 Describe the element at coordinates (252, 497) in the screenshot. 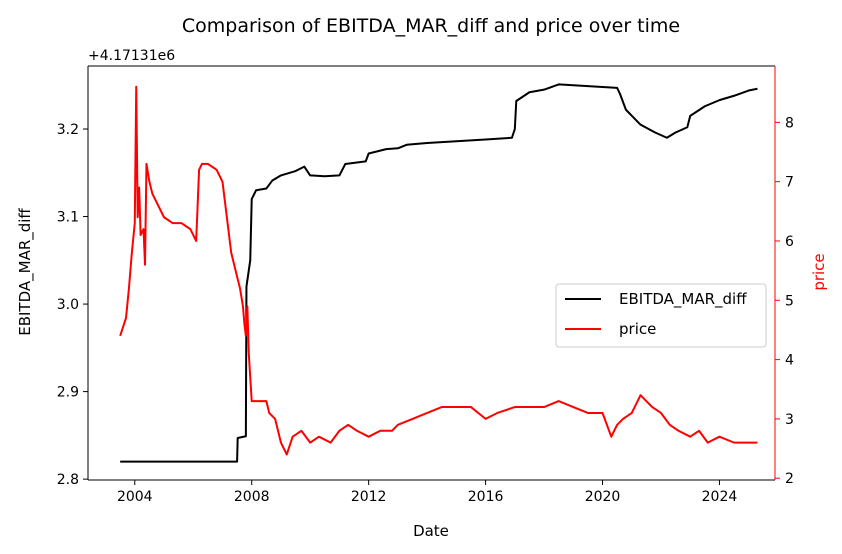

I see `x-tick-label: 2008` at that location.